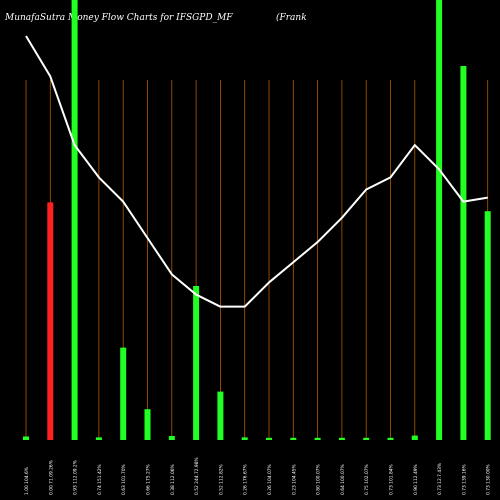 Image resolution: width=500 pixels, height=500 pixels. What do you see at coordinates (246, 479) in the screenshot?
I see `x-tick-label-9: 0.26 176.67%` at bounding box center [246, 479].